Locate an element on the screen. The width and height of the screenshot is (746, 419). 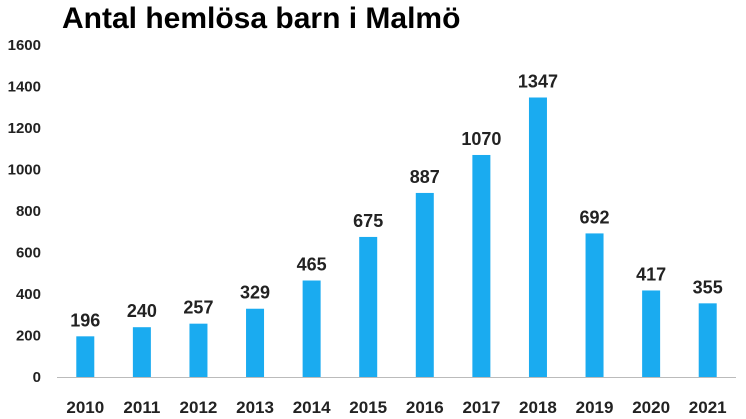
y-axis-ticks: 0 200 400 600 800 1000 1200 1400 1600 is located at coordinates (24, 211).